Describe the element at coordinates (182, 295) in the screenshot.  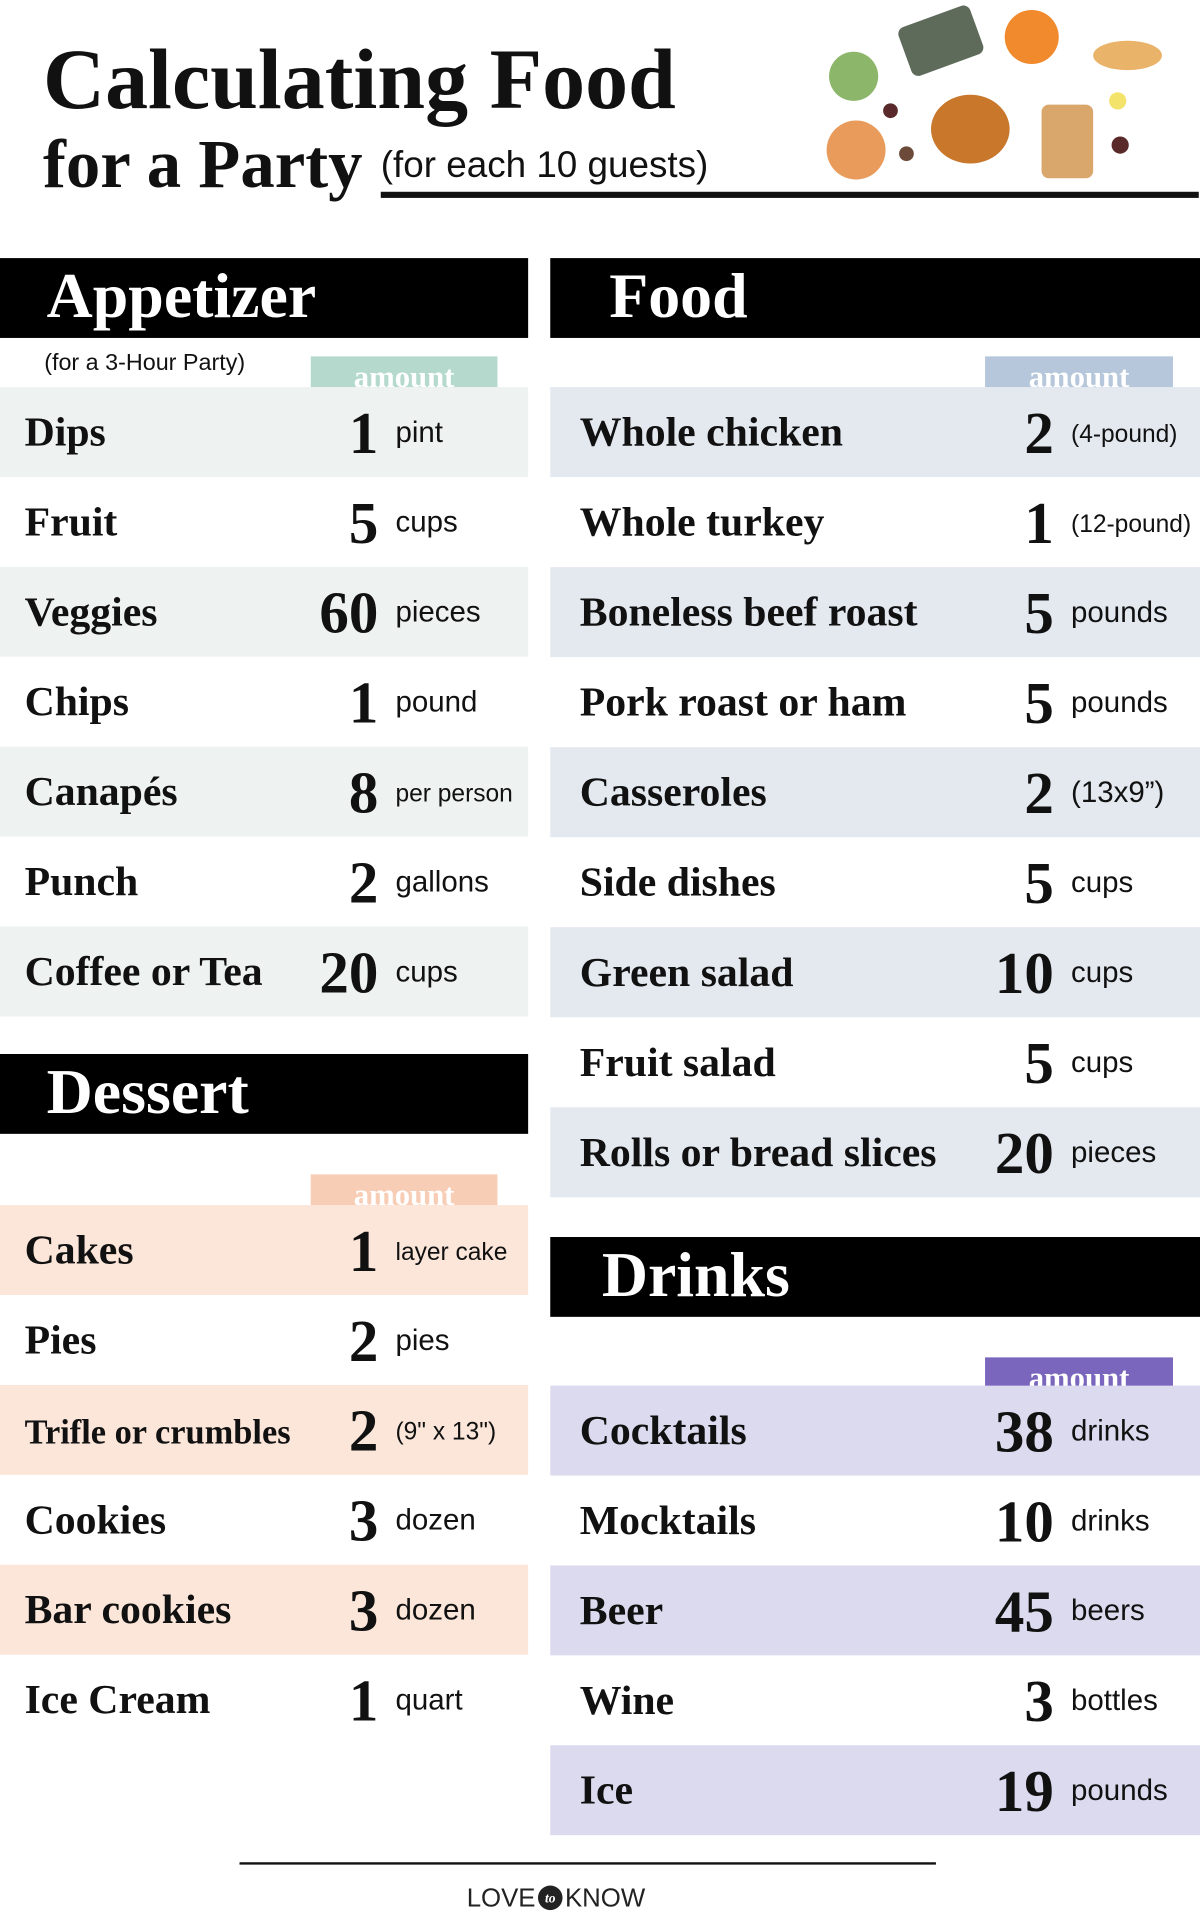
I see `section-heading: Appetizer` at that location.